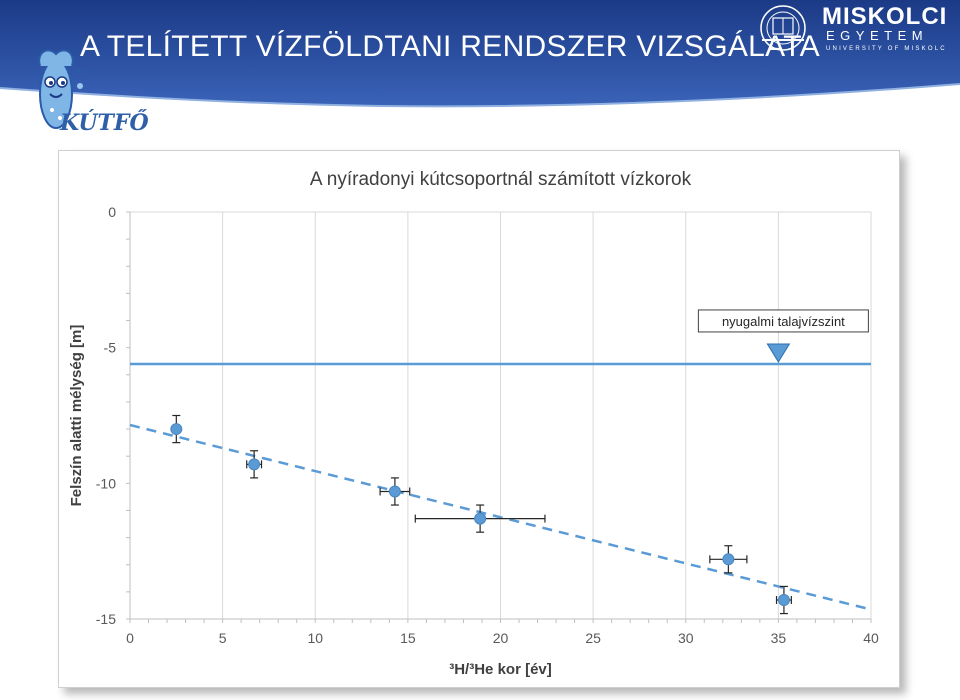 The height and width of the screenshot is (700, 960). I want to click on y-tick-label: -10, so click(106, 483).